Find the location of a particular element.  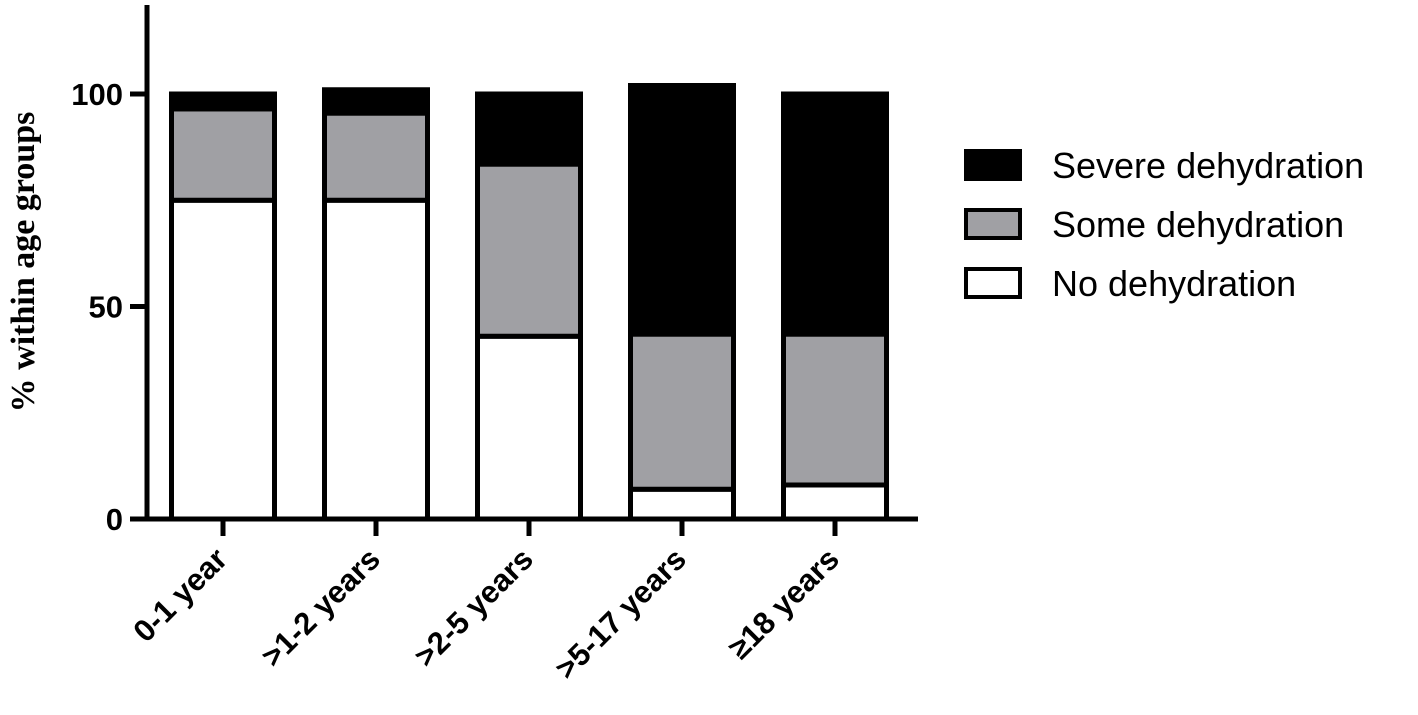

x-tick-label-1: >1-2 years is located at coordinates (320, 607).